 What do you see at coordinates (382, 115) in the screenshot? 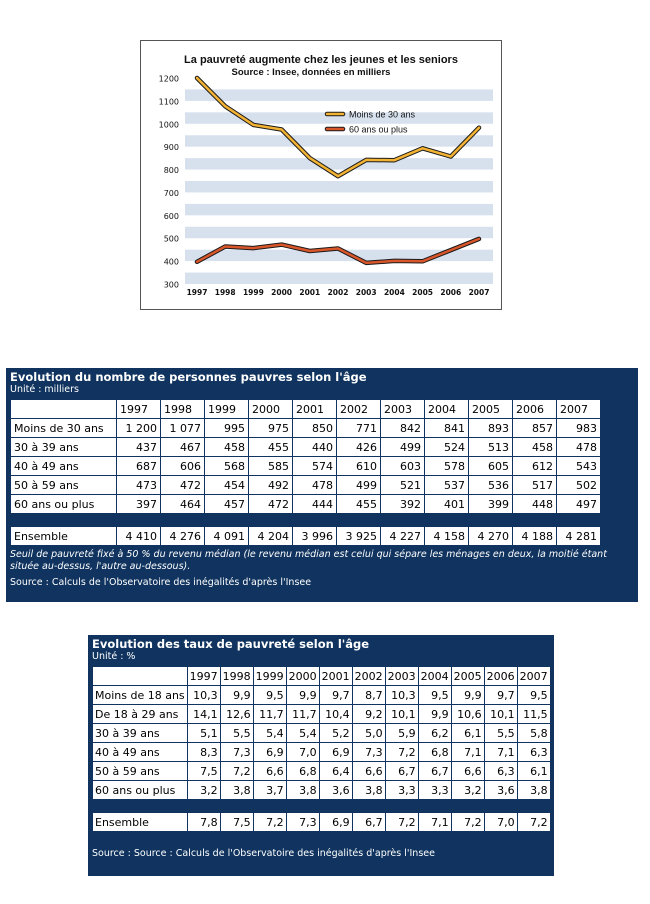
I see `legend-label: Moins de 30 ans` at bounding box center [382, 115].